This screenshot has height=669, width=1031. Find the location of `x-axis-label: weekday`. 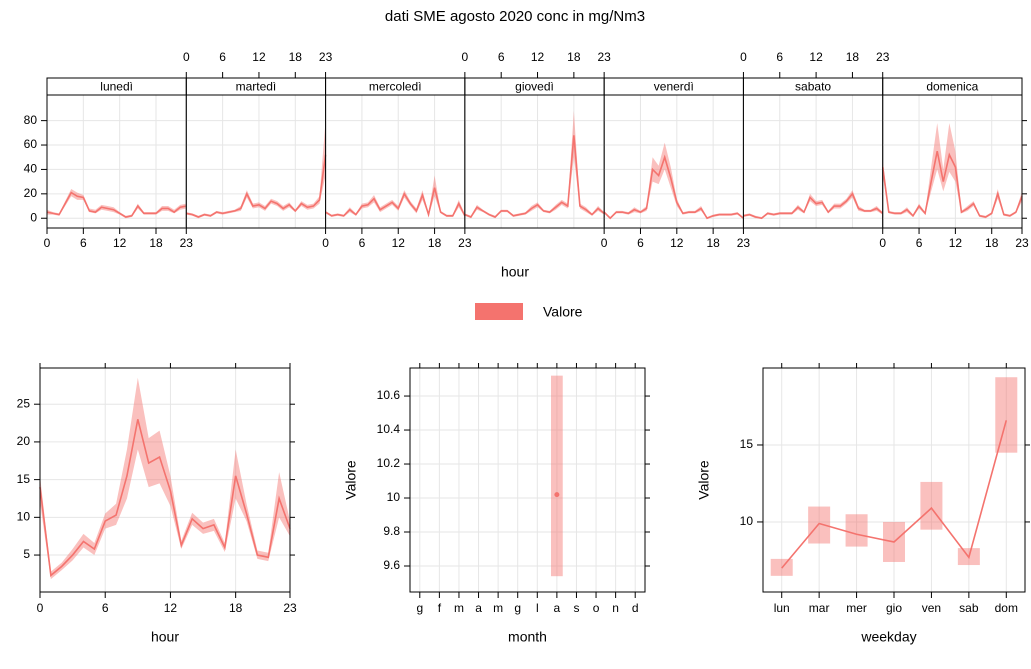

x-axis-label: weekday is located at coordinates (888, 637).